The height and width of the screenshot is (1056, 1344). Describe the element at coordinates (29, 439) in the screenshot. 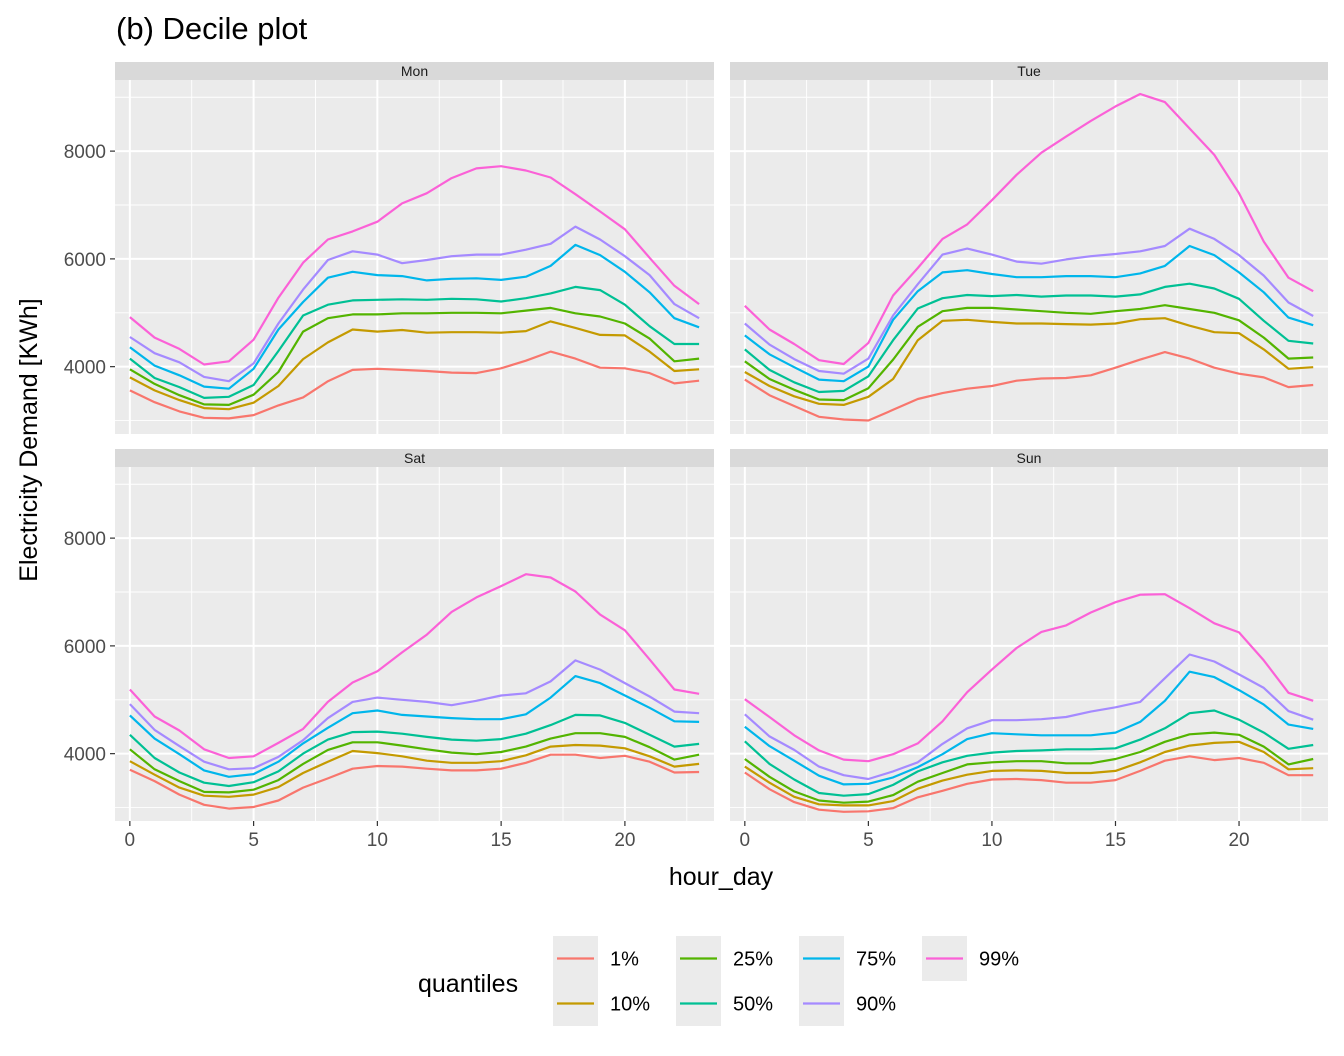

I see `y-axis-title: Electricity Demand [KWh]` at that location.